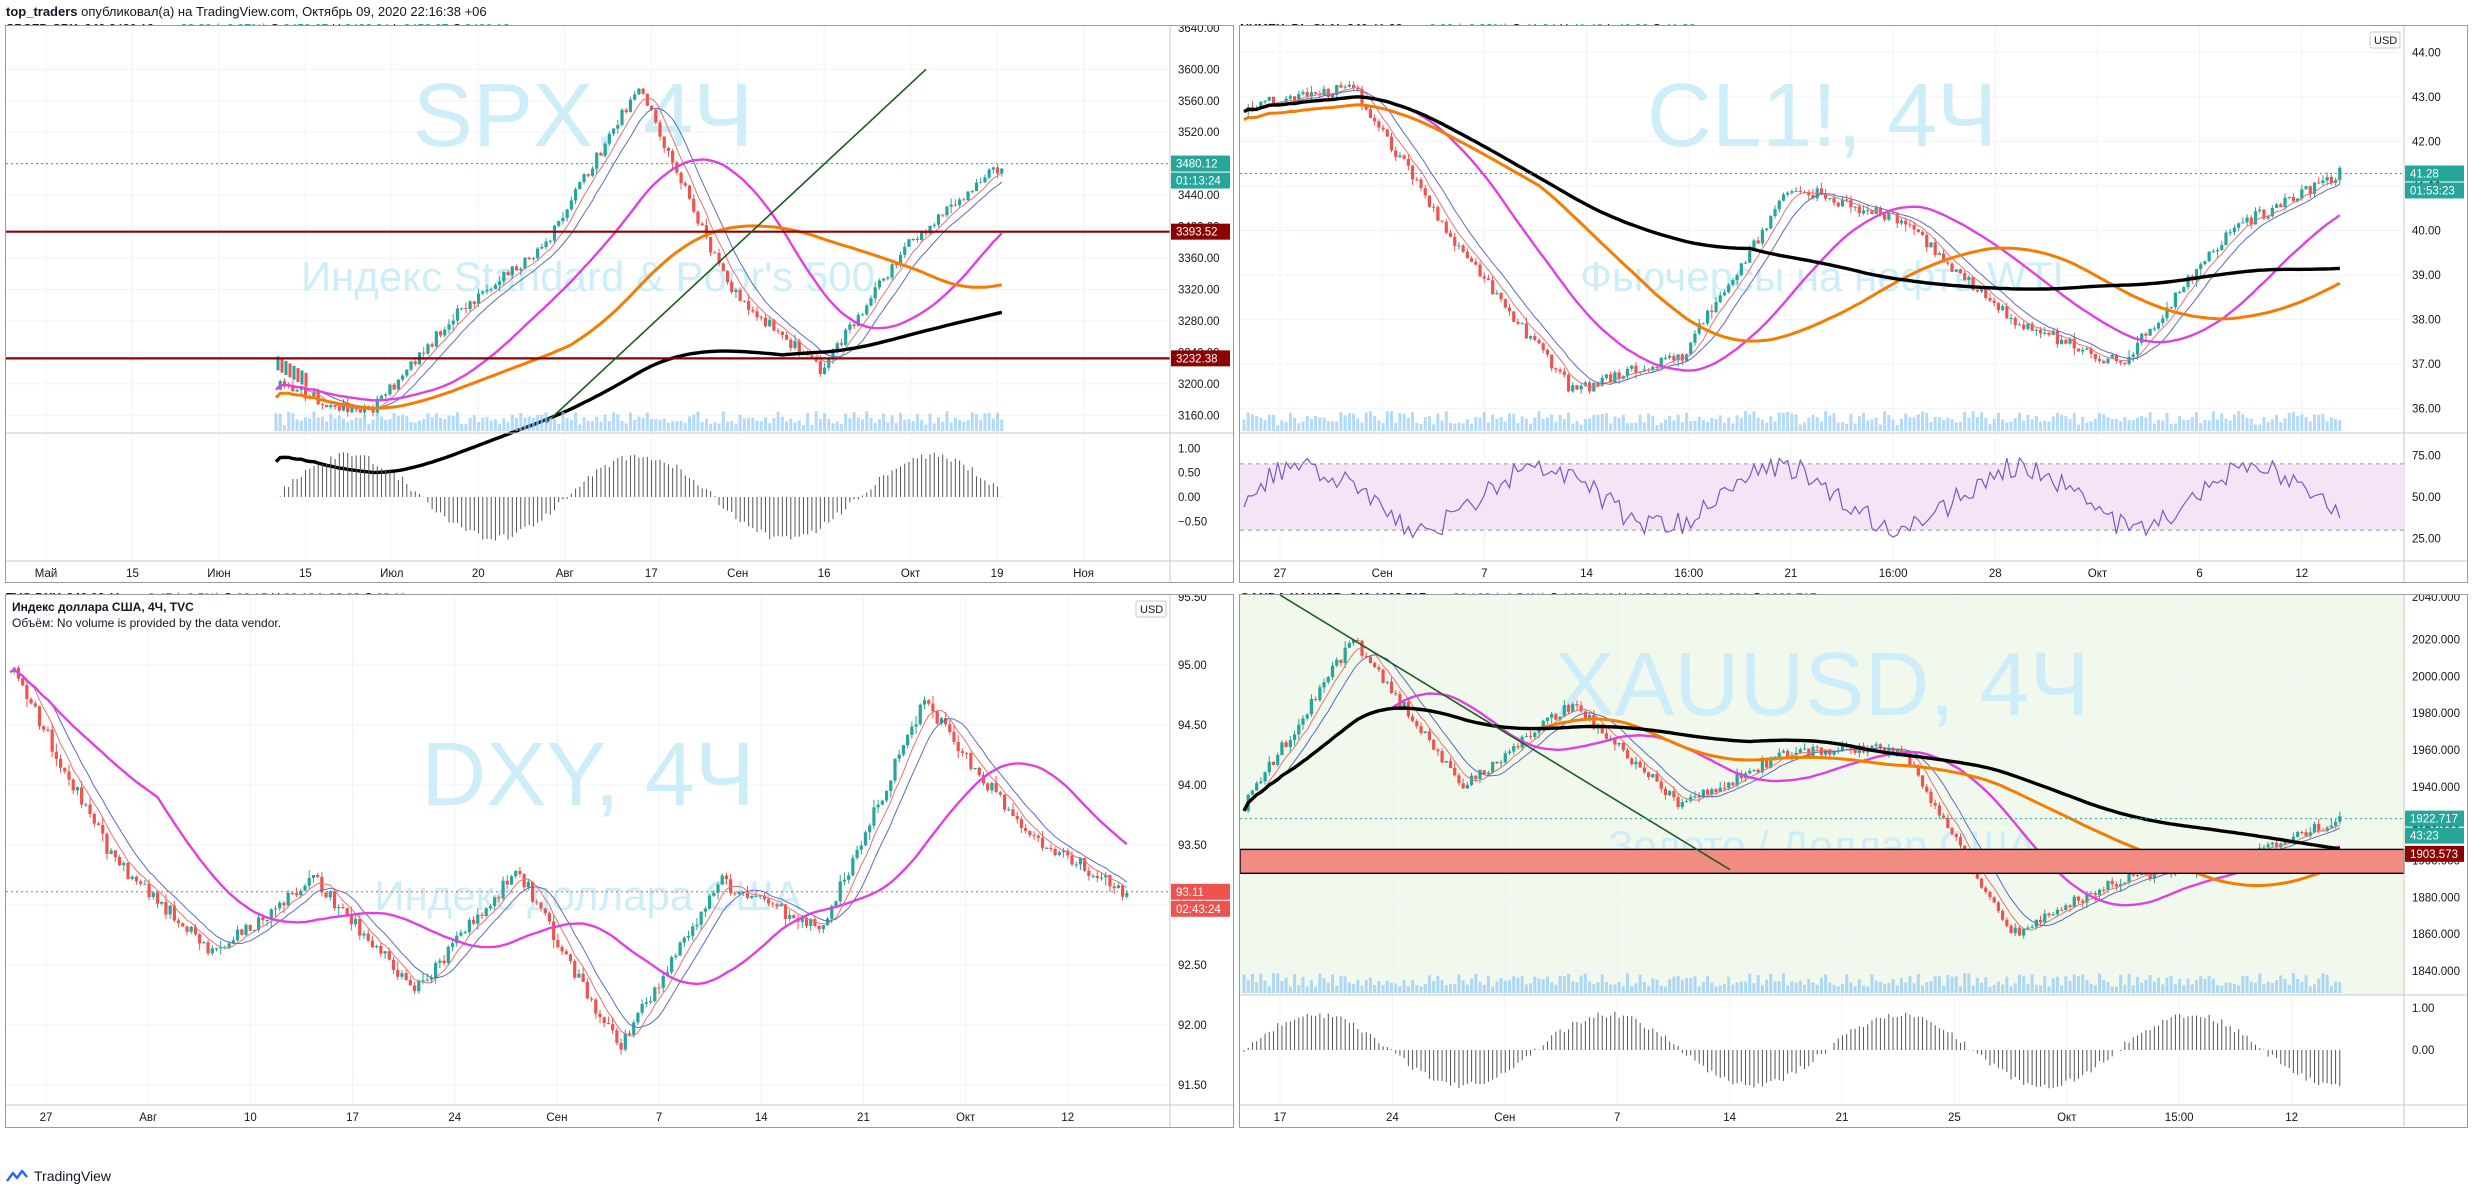 This screenshot has width=2473, height=1194. What do you see at coordinates (1822, 861) in the screenshot?
I see `support-zone` at bounding box center [1822, 861].